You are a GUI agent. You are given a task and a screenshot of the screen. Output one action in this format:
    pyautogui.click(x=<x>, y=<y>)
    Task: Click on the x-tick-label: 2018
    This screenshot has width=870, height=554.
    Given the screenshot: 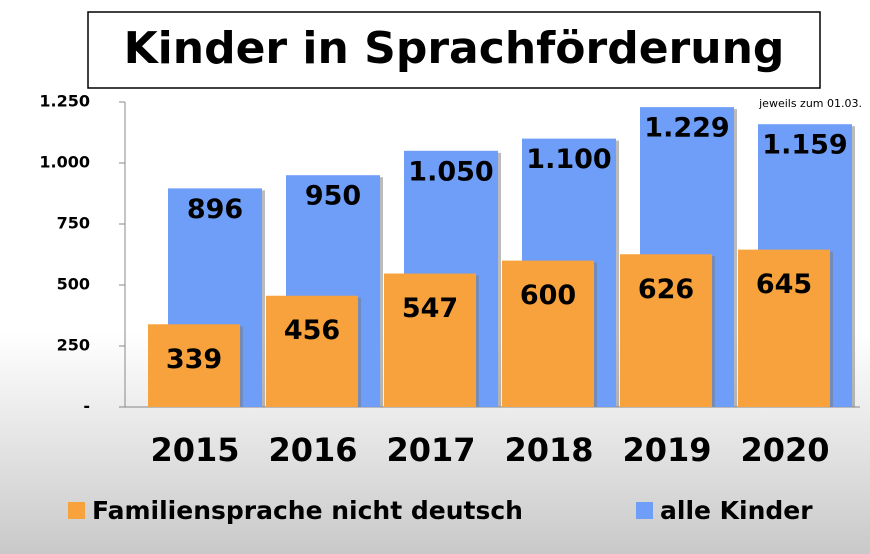 What is the action you would take?
    pyautogui.click(x=548, y=450)
    